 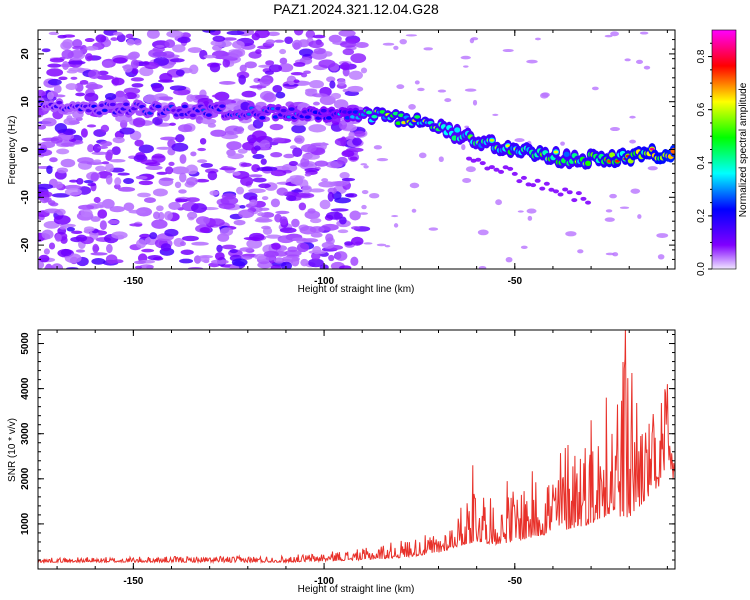 What do you see at coordinates (701, 269) in the screenshot?
I see `colorbar-tick-label: 0.0` at bounding box center [701, 269].